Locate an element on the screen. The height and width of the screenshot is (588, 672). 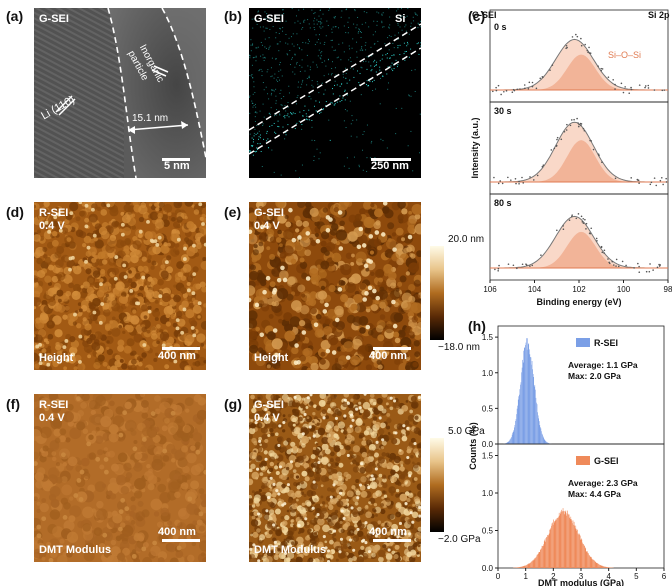
element-label: Si is located at coordinates (400, 19).